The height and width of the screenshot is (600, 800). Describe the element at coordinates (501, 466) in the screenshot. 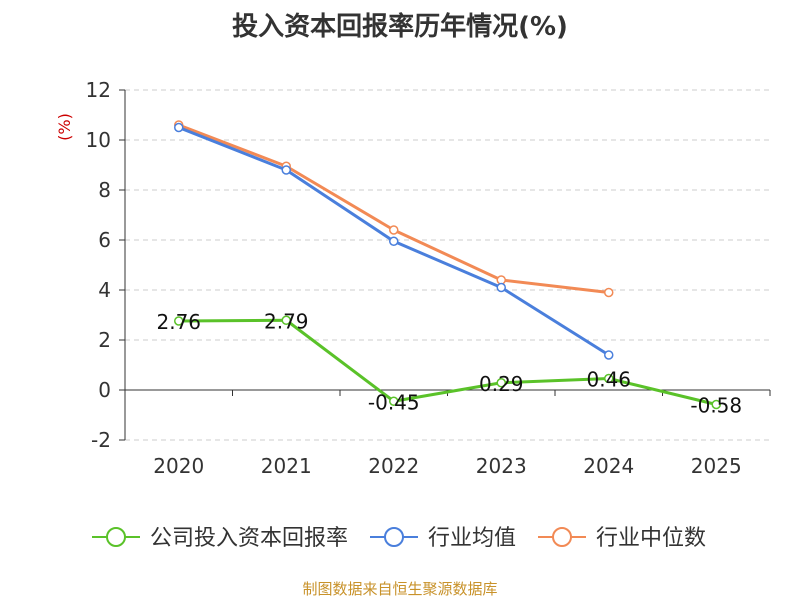

I see `x-tick-label: 2023` at that location.